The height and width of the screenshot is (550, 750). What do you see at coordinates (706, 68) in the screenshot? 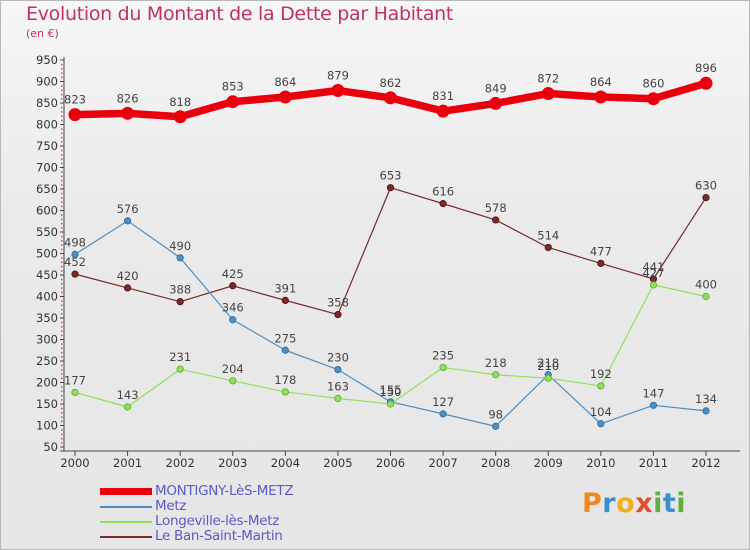
I see `data-label: 896` at bounding box center [706, 68].